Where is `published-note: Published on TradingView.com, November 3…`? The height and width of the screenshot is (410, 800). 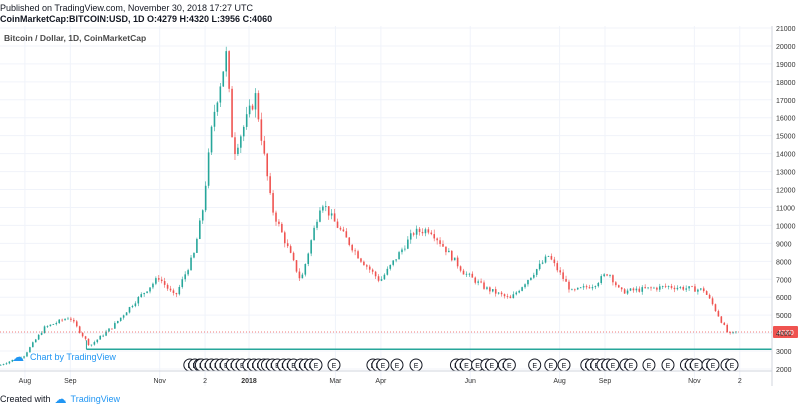 published-note: Published on TradingView.com, November 3… is located at coordinates (126, 8).